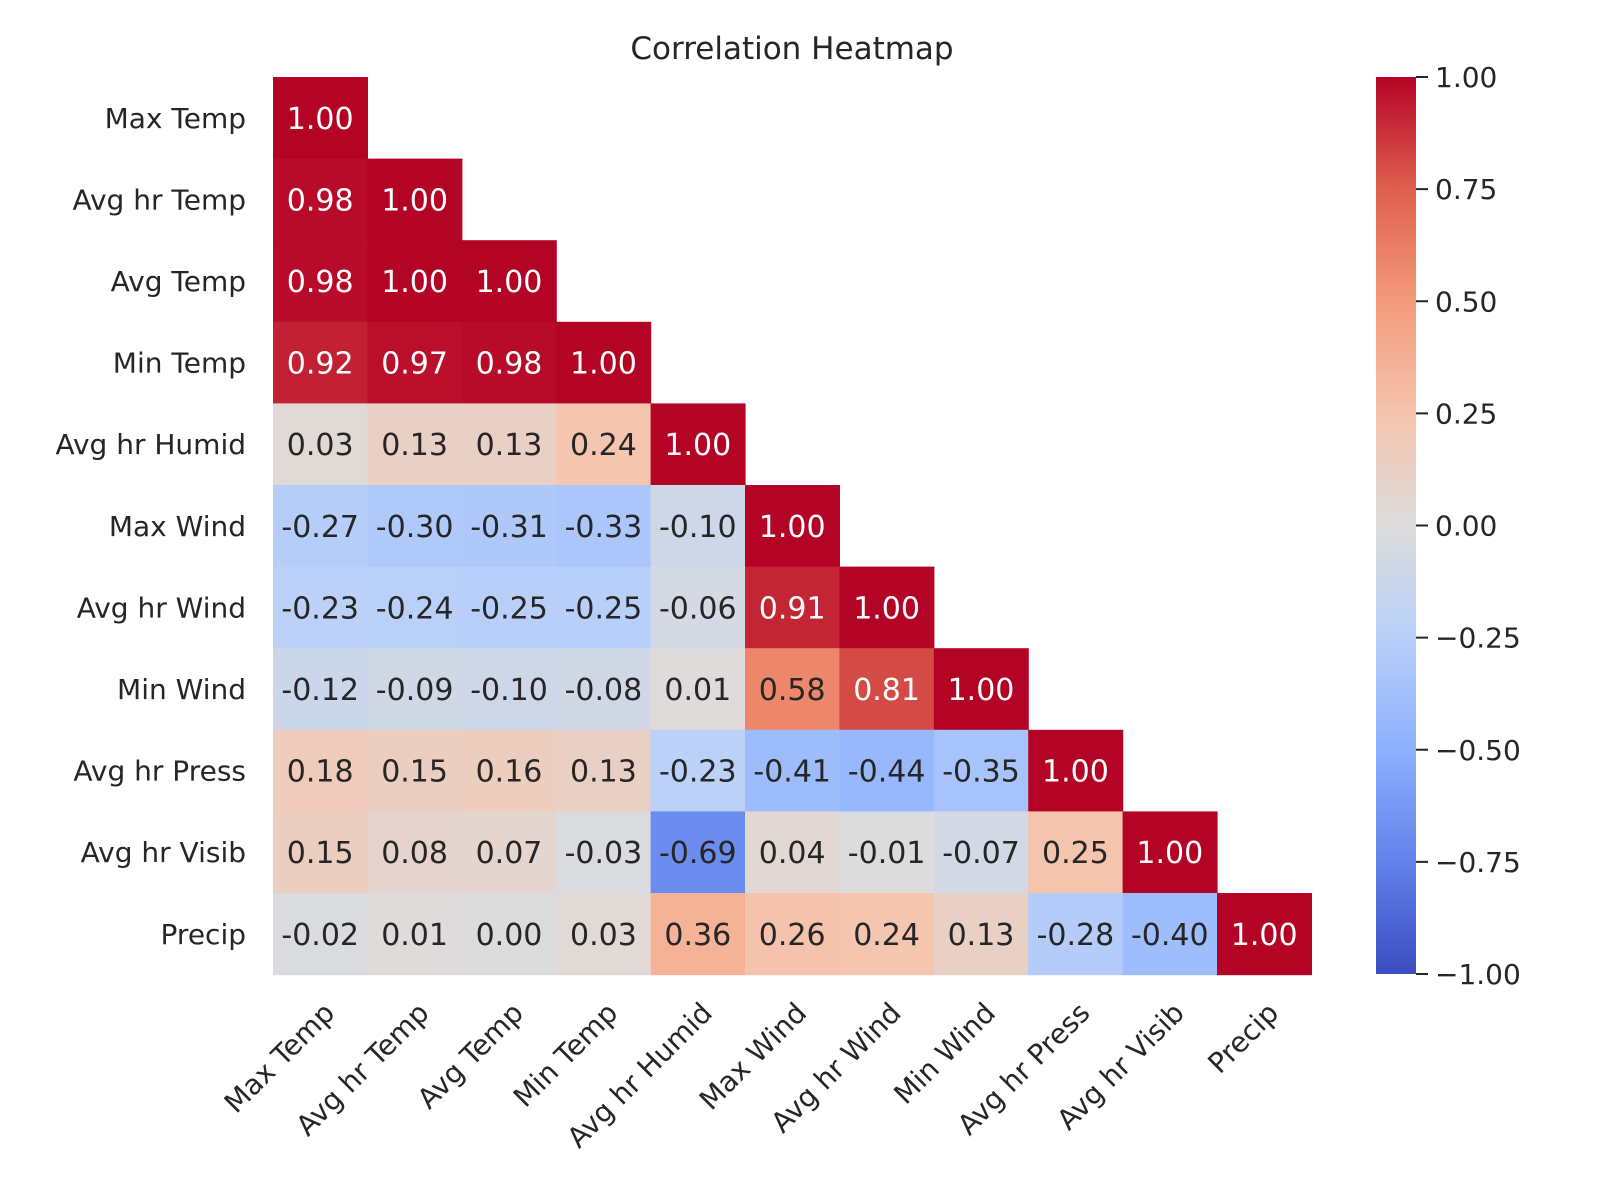 The width and height of the screenshot is (1600, 1200). Describe the element at coordinates (1466, 189) in the screenshot. I see `colorbar-tick-label: 0.75` at that location.